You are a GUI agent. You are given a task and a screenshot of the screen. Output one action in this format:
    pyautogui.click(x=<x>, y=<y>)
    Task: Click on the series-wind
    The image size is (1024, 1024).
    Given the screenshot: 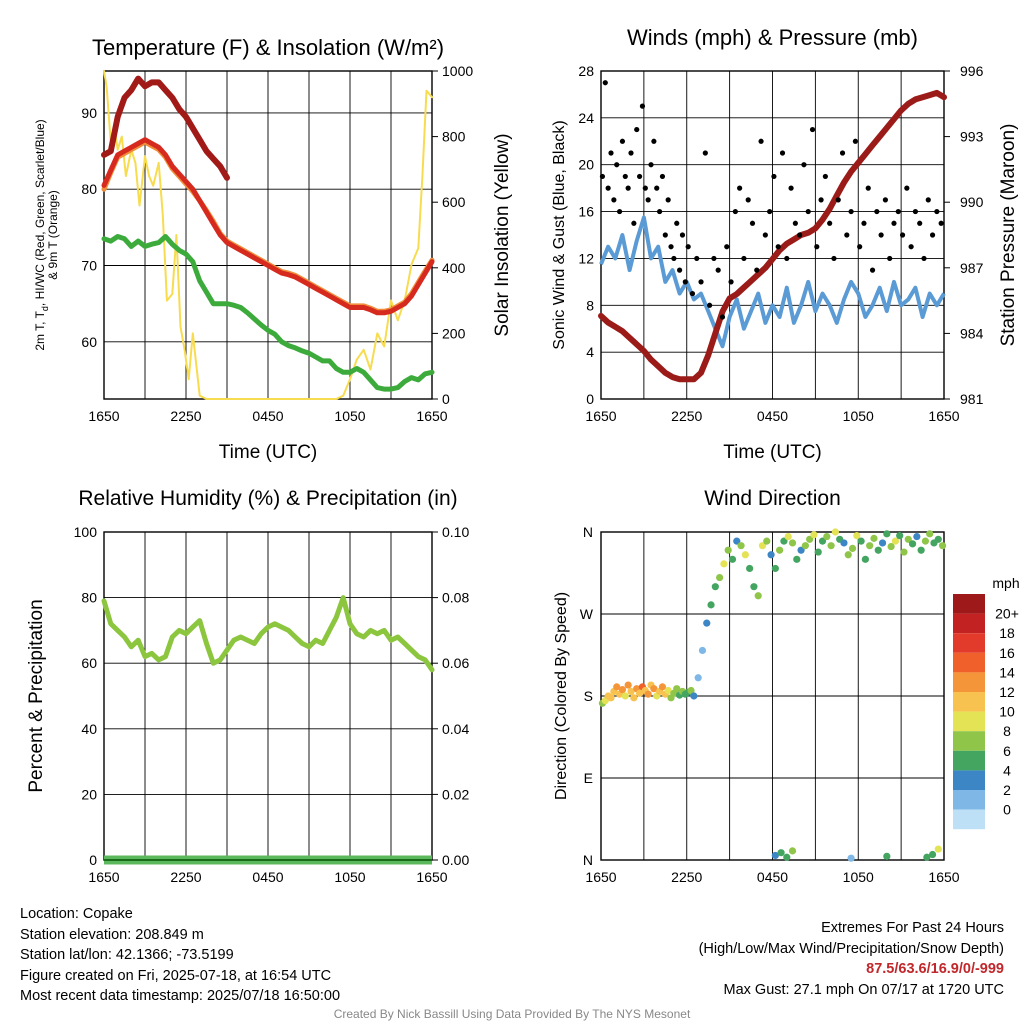 What is the action you would take?
    pyautogui.click(x=772, y=282)
    